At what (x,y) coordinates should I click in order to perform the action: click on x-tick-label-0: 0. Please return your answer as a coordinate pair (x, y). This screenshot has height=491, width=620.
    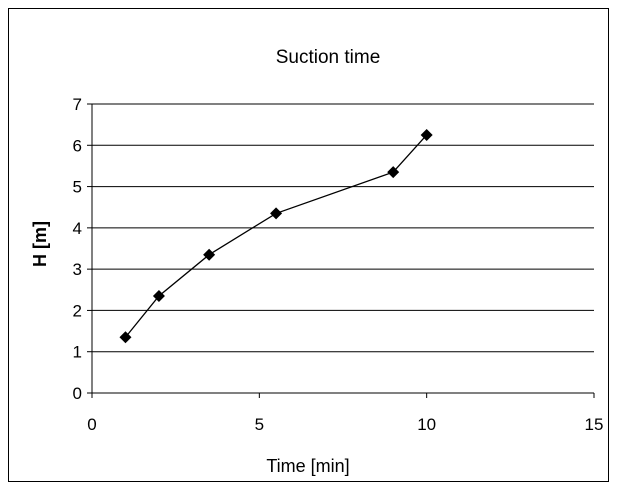
    Looking at the image, I should click on (91, 424).